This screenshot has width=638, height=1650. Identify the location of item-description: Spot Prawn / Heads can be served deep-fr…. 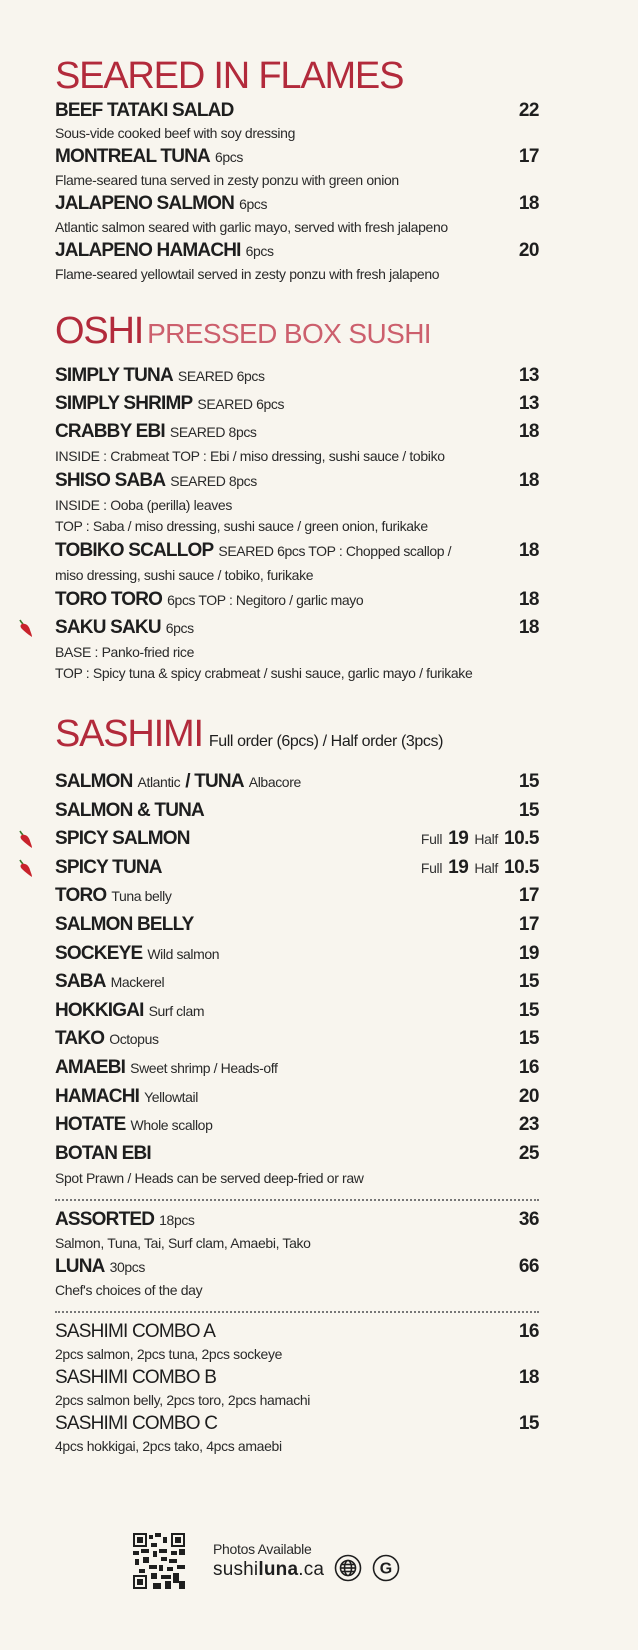
(209, 1178).